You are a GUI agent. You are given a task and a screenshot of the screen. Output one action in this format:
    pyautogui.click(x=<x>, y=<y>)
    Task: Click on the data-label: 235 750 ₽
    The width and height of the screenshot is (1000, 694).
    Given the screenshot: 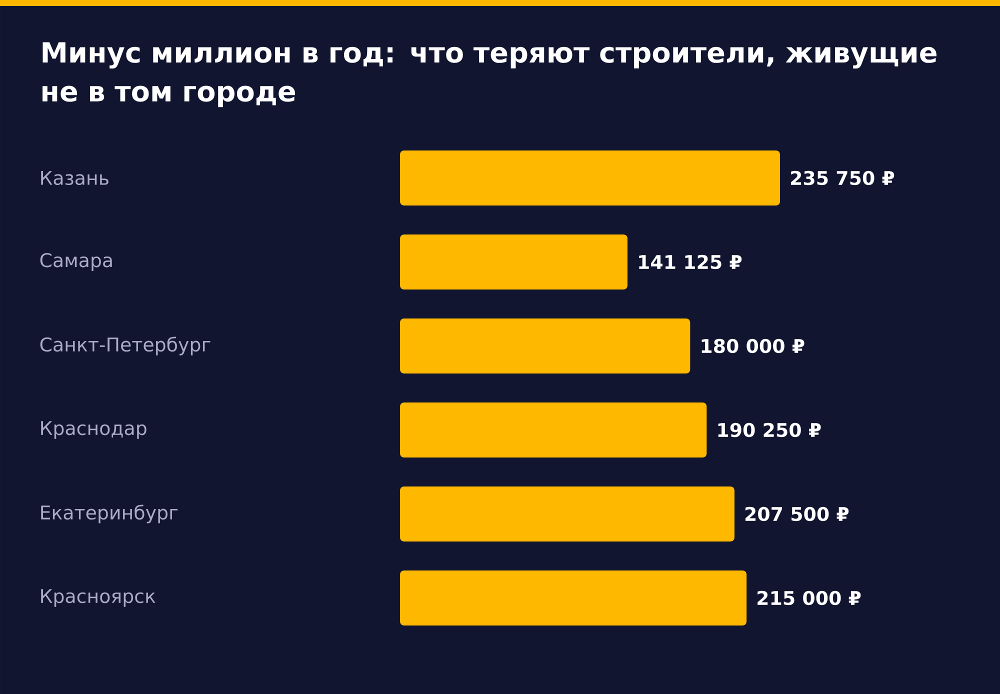 What is the action you would take?
    pyautogui.click(x=842, y=178)
    